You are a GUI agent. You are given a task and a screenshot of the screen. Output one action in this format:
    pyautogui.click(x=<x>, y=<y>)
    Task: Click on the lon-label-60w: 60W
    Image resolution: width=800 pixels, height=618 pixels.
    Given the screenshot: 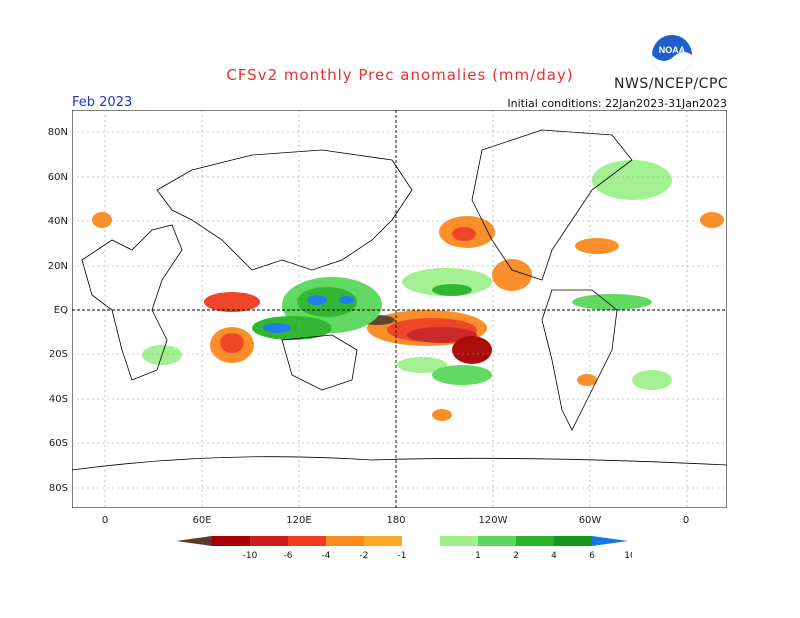 What is the action you would take?
    pyautogui.click(x=590, y=520)
    